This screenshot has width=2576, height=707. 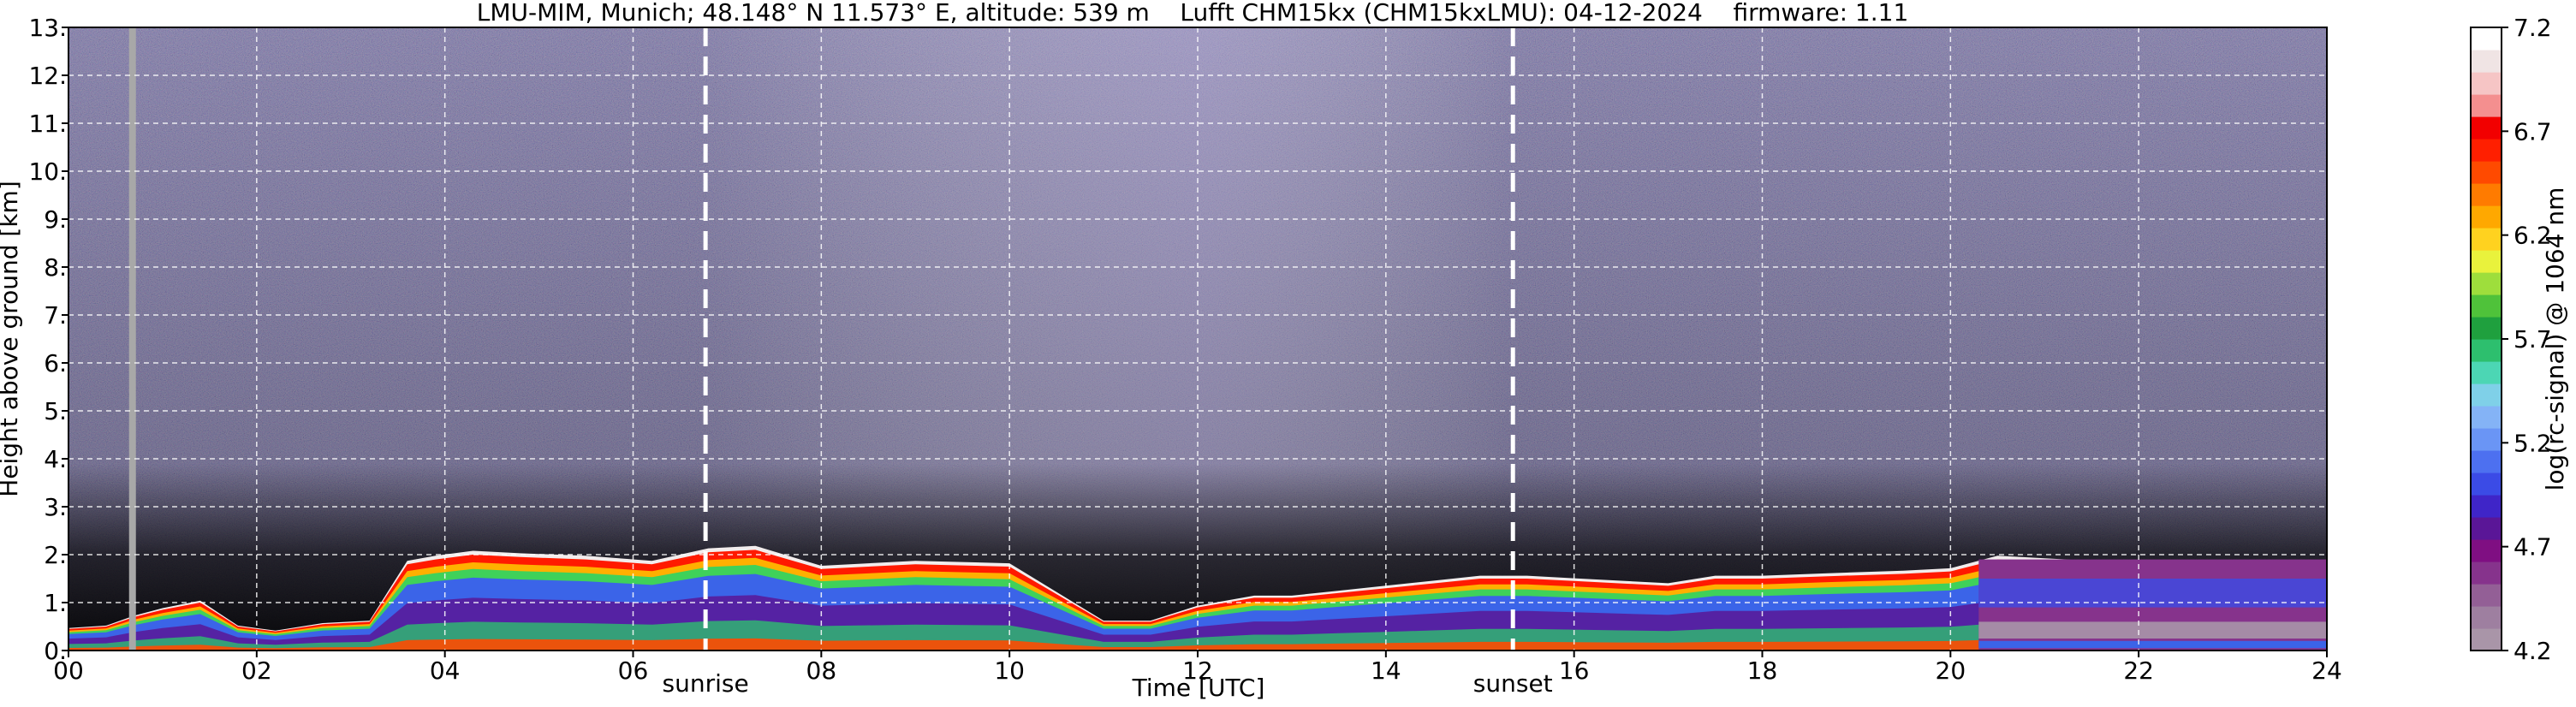 What do you see at coordinates (47, 171) in the screenshot?
I see `y-tick-label: 10.` at bounding box center [47, 171].